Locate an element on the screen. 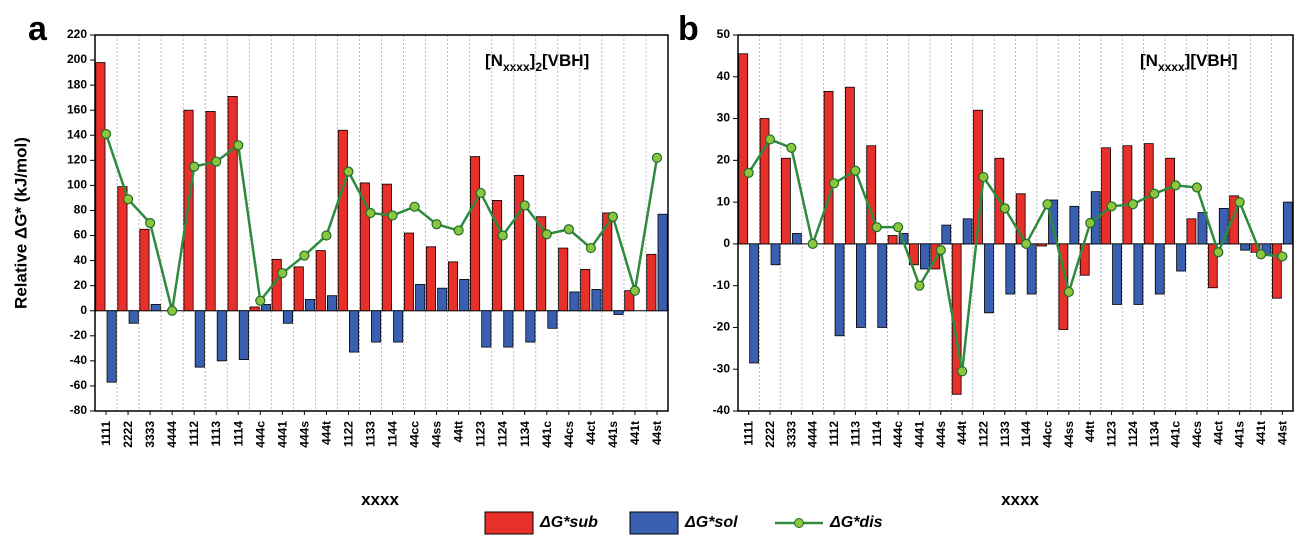 Image resolution: width=1296 pixels, height=538 pixels. x-tick-label: 4441 is located at coordinates (919, 434).